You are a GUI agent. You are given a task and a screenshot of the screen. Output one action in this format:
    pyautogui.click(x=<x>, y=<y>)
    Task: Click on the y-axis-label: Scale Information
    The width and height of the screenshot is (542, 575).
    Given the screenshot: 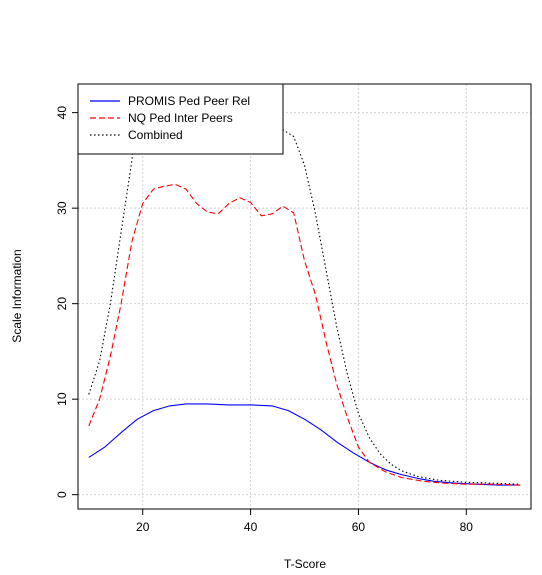 What is the action you would take?
    pyautogui.click(x=17, y=295)
    